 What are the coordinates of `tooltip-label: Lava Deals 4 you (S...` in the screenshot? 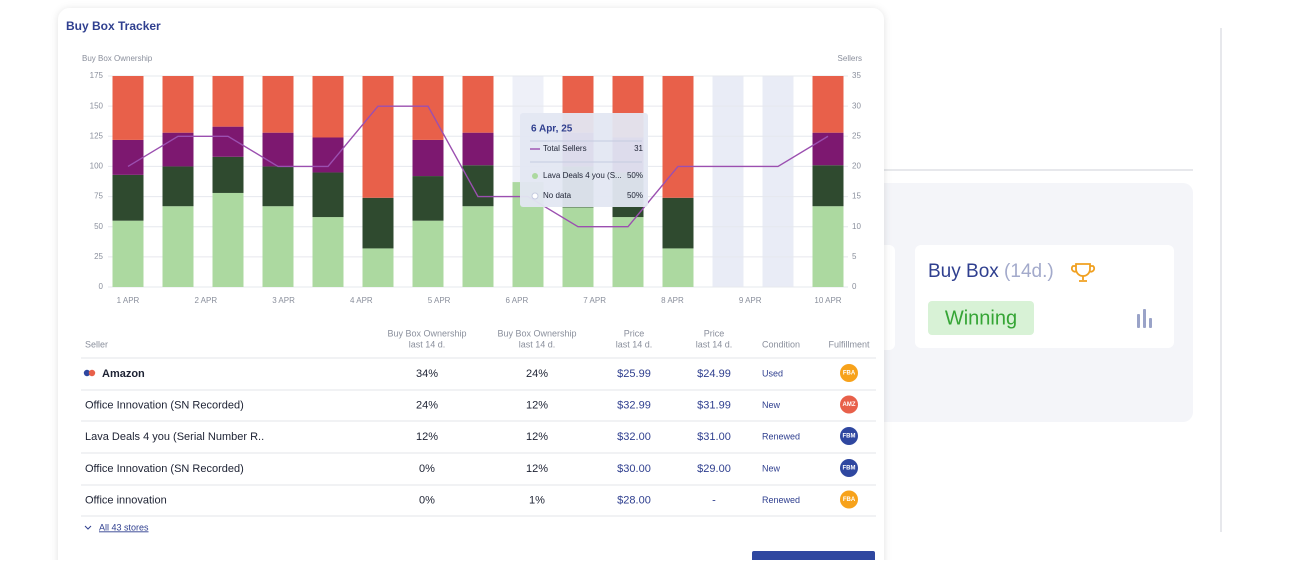 It's located at (582, 175).